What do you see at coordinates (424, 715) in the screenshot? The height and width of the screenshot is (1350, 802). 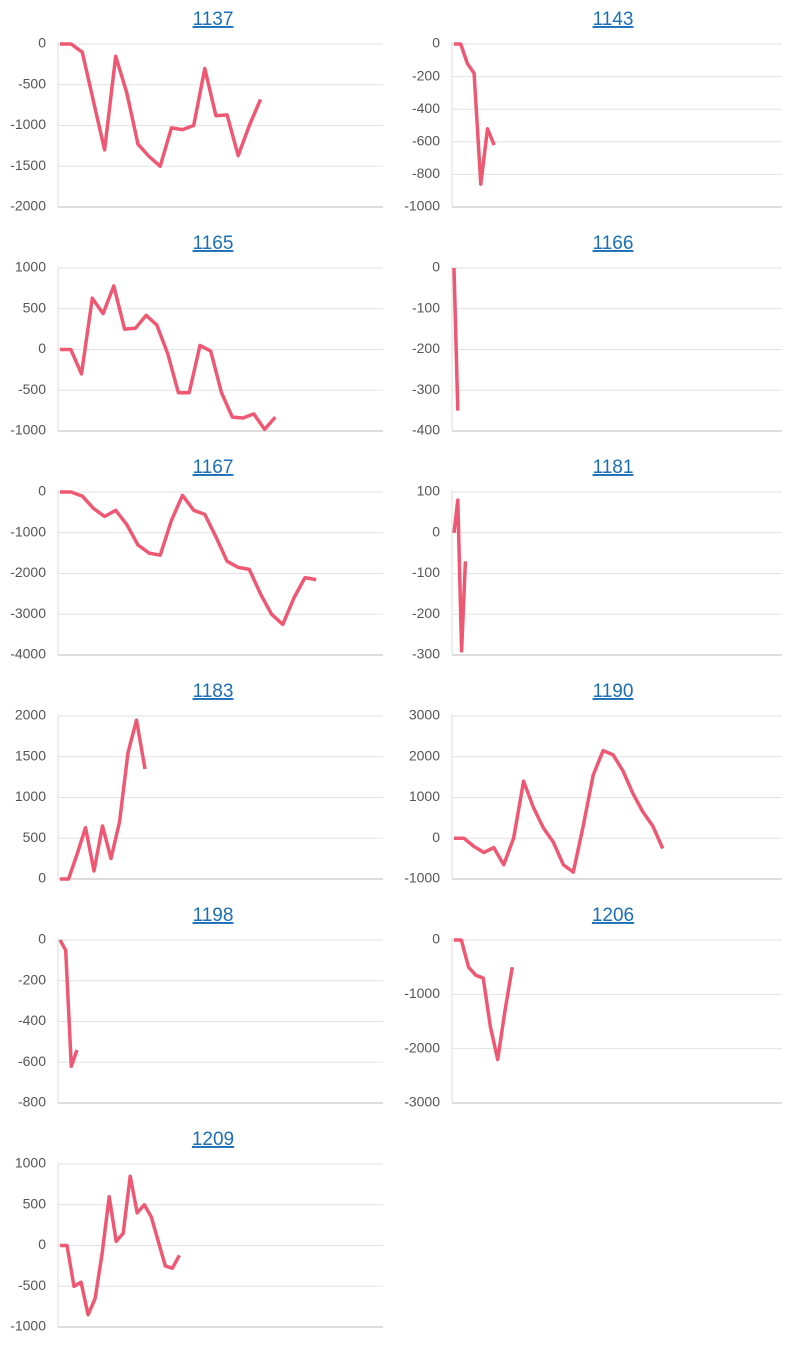 I see `y-tick-label: 3000` at bounding box center [424, 715].